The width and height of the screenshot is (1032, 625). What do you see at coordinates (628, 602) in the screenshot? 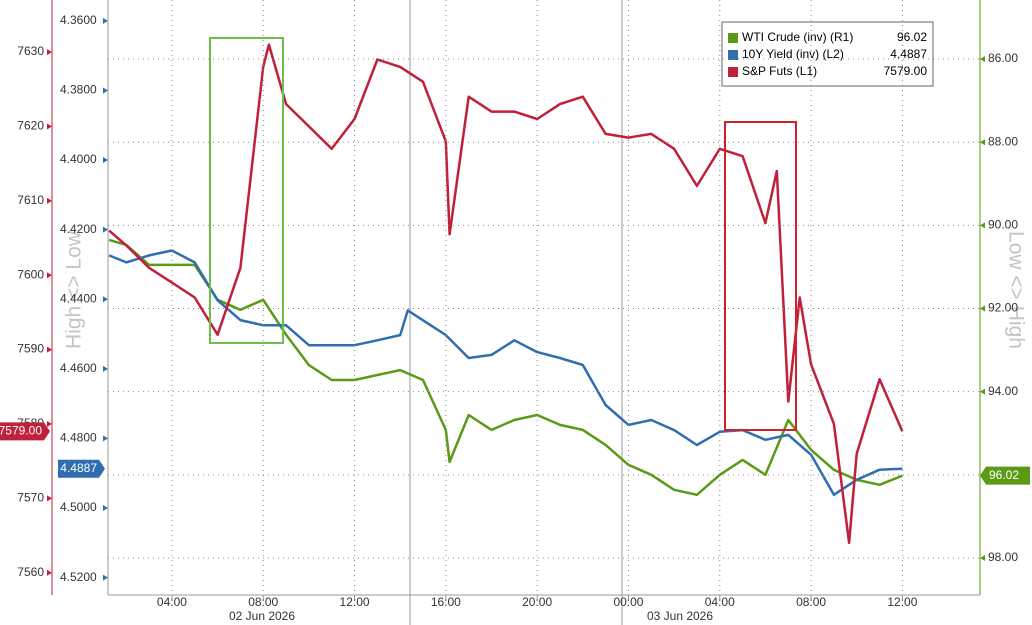
I see `x-tick-label: 00:00` at bounding box center [628, 602].